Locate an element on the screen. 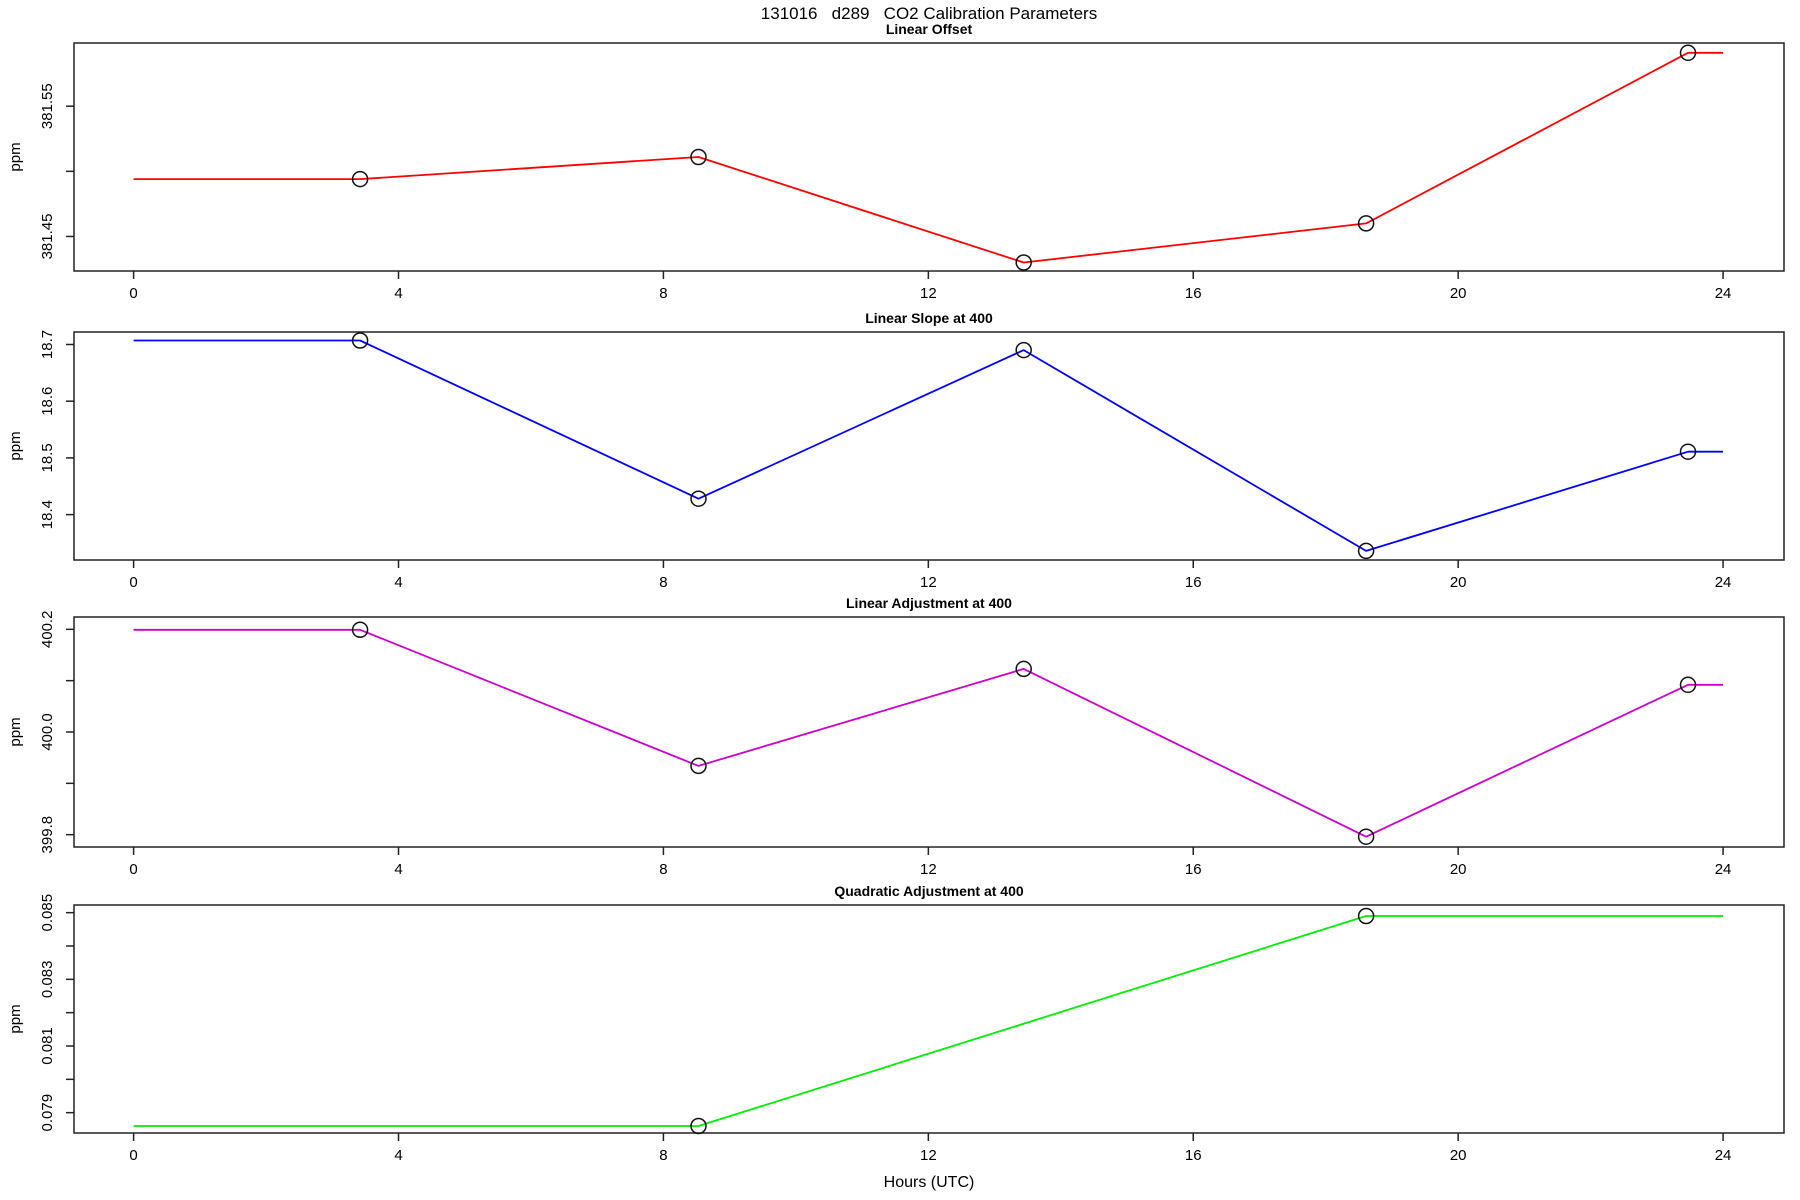 This screenshot has width=1800, height=1200. panel-title: Linear Adjustment at 400 is located at coordinates (929, 603).